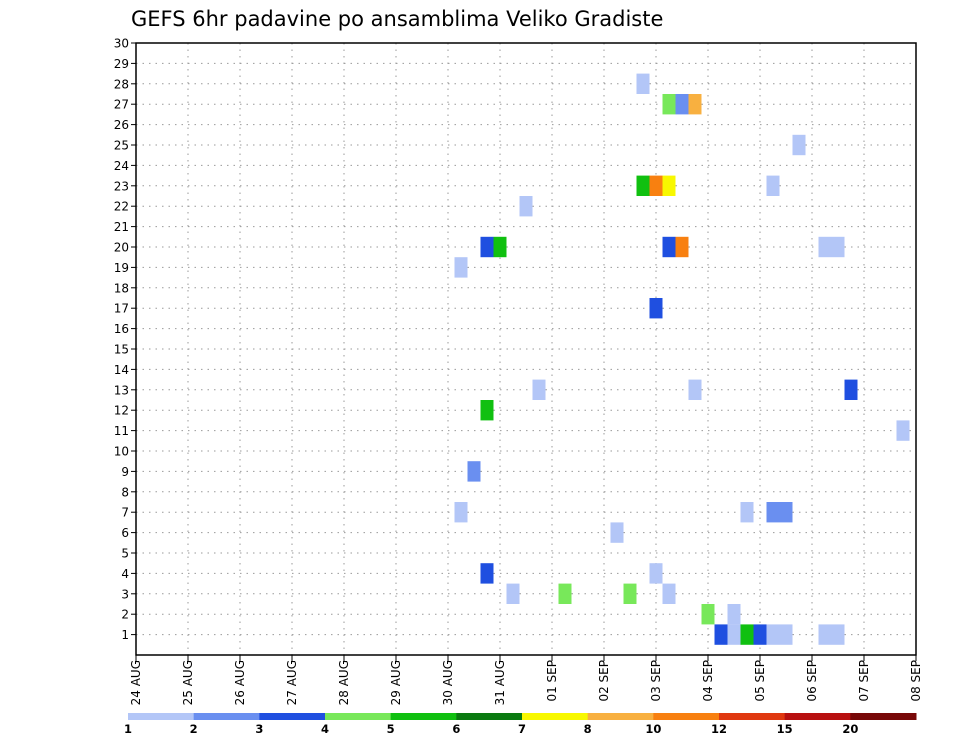 Image resolution: width=960 pixels, height=742 pixels. I want to click on y-tick-label: 24, so click(121, 166).